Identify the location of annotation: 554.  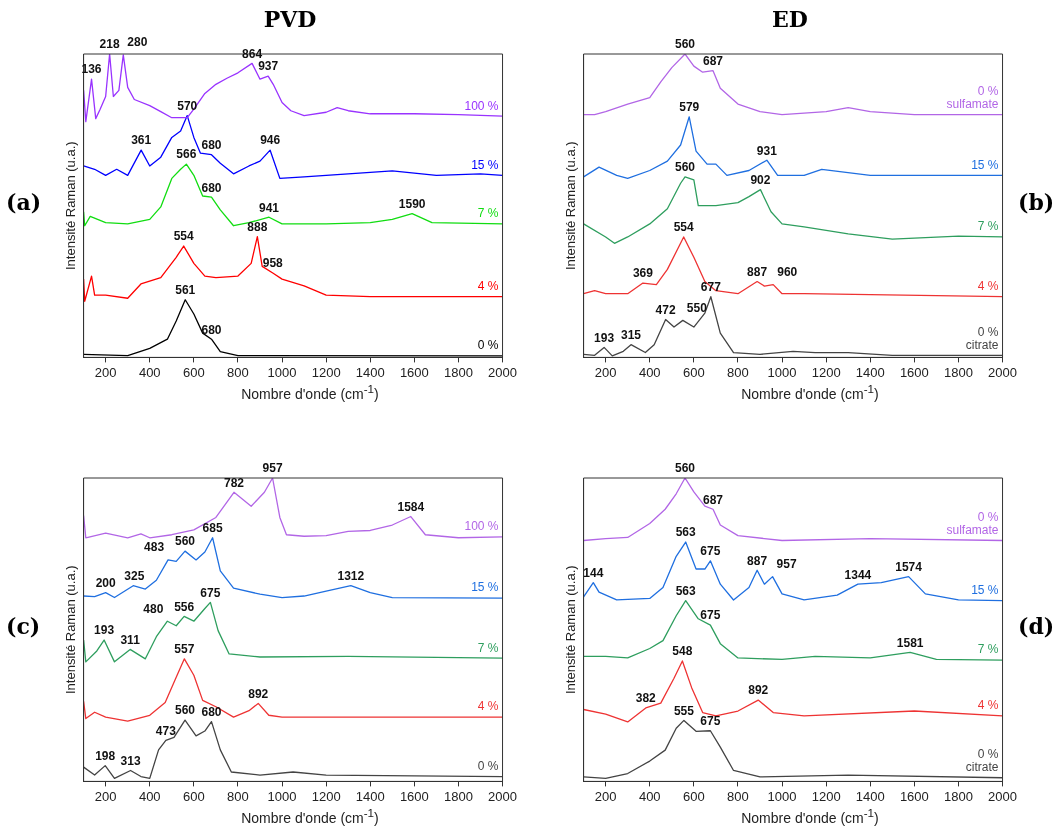
(184, 236).